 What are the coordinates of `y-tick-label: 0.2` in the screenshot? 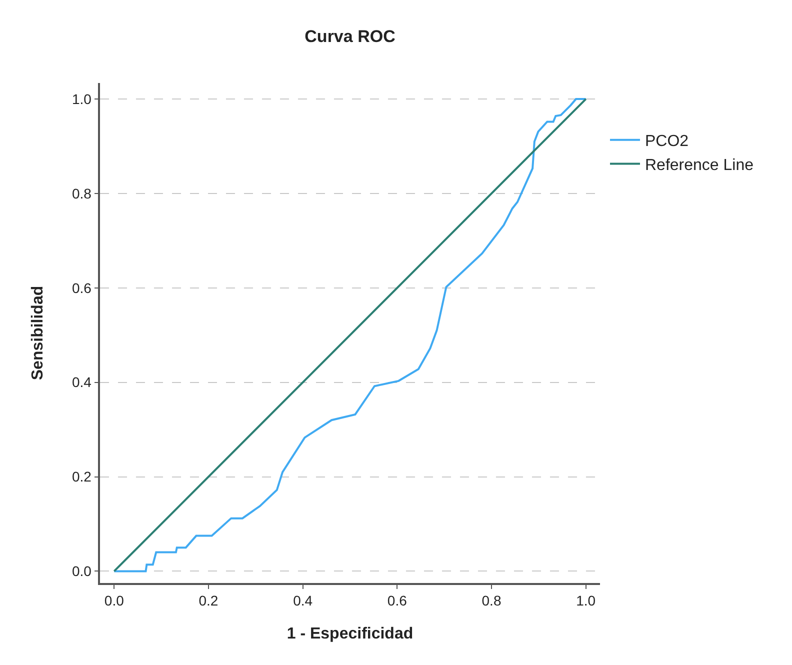 It's located at (82, 476).